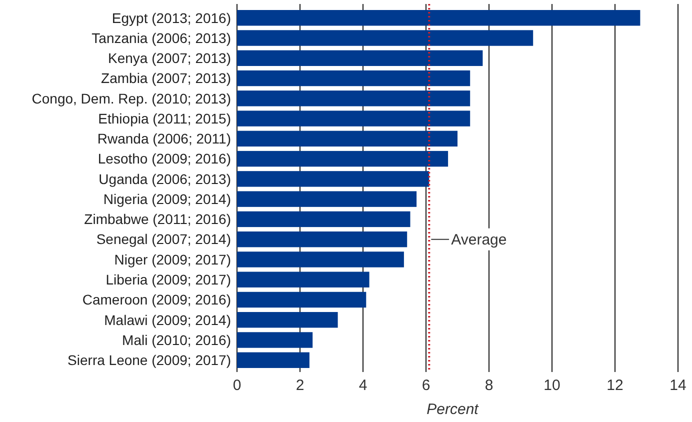  What do you see at coordinates (237, 385) in the screenshot?
I see `x-tick-label: 0` at bounding box center [237, 385].